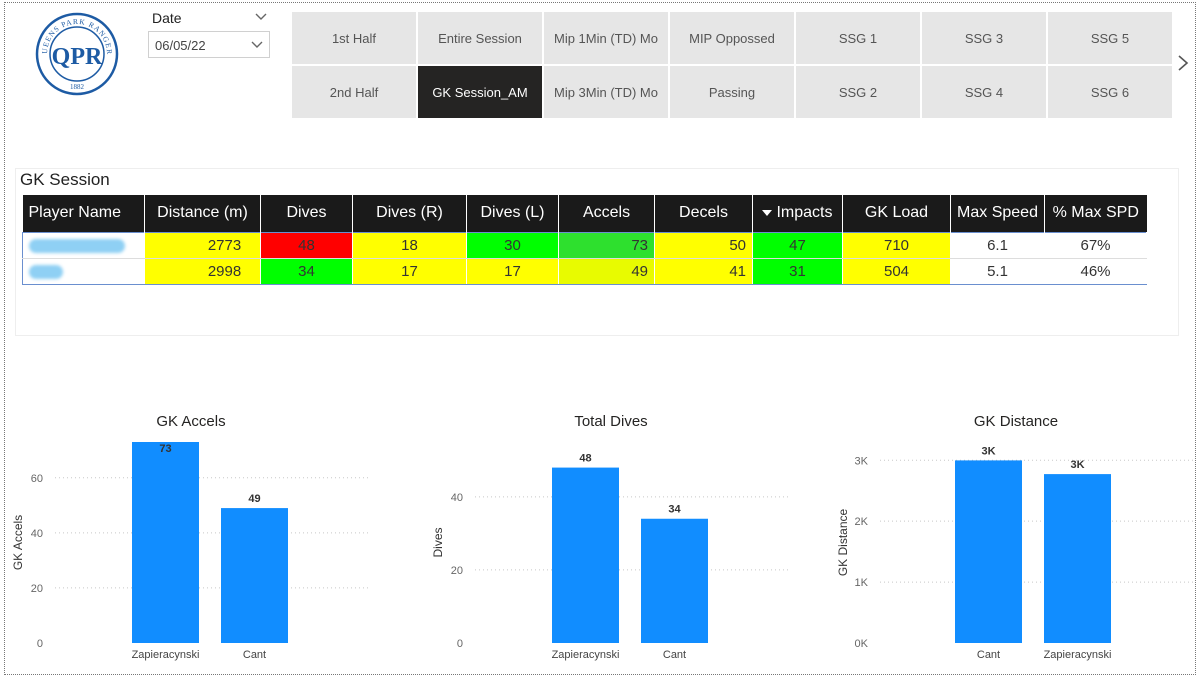 The width and height of the screenshot is (1200, 677). I want to click on column-header-dives-r: Dives (R), so click(409, 213).